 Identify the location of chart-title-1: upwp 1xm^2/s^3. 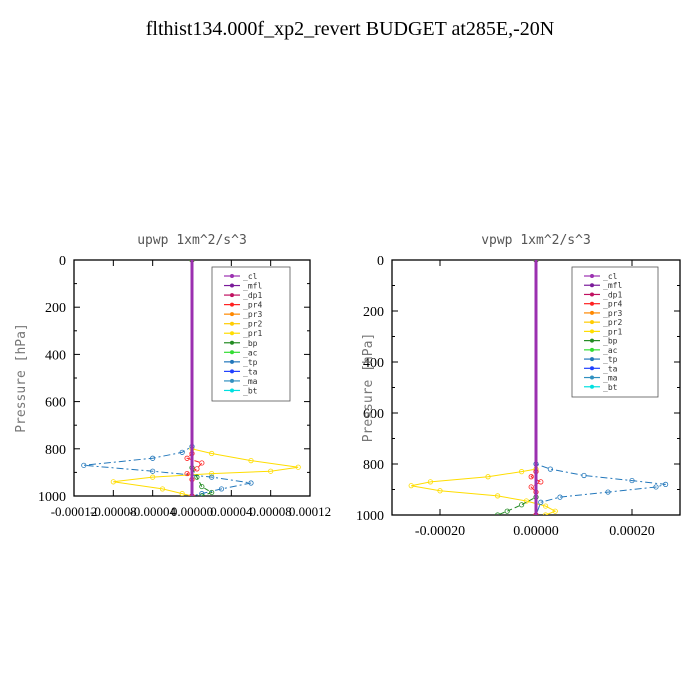
(192, 240).